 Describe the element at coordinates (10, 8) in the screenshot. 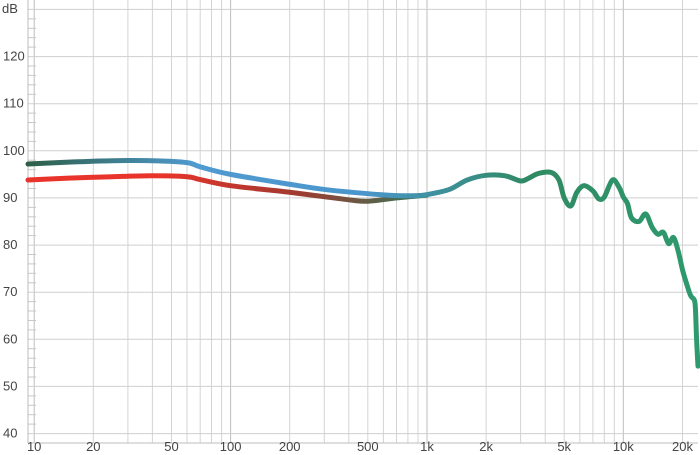

I see `y-axis-unit-label: dB` at that location.